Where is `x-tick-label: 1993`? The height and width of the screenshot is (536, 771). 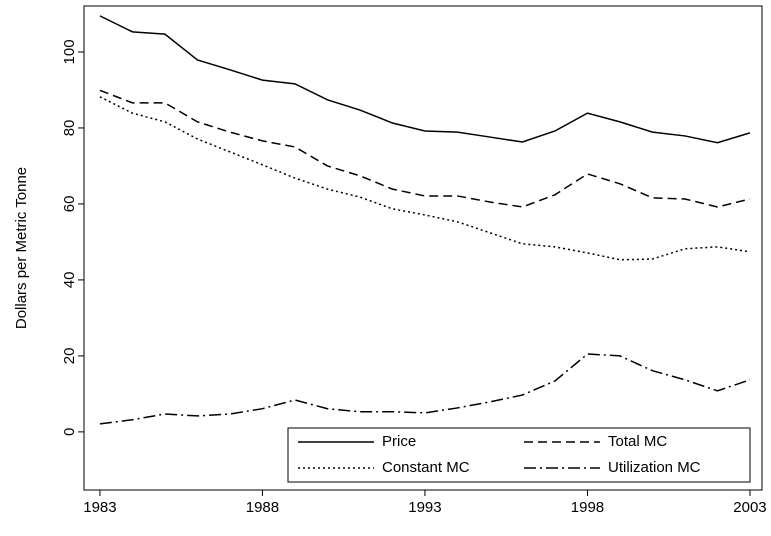 x-tick-label: 1993 is located at coordinates (424, 507).